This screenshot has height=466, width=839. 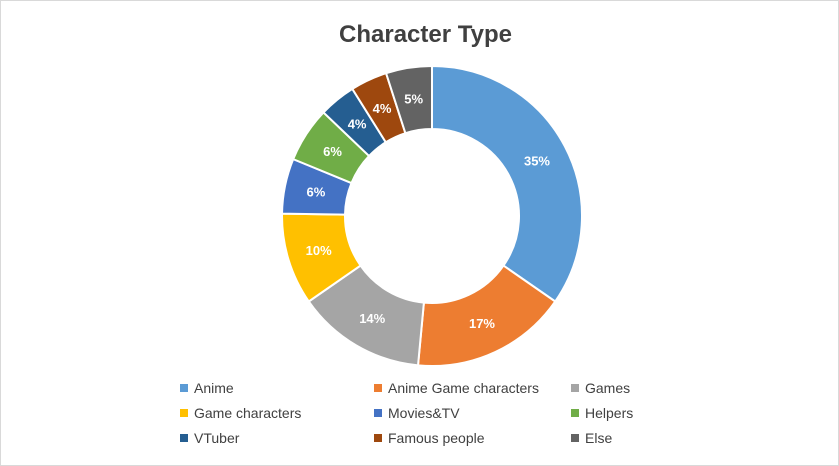 I want to click on legend-label: Helpers, so click(x=609, y=413).